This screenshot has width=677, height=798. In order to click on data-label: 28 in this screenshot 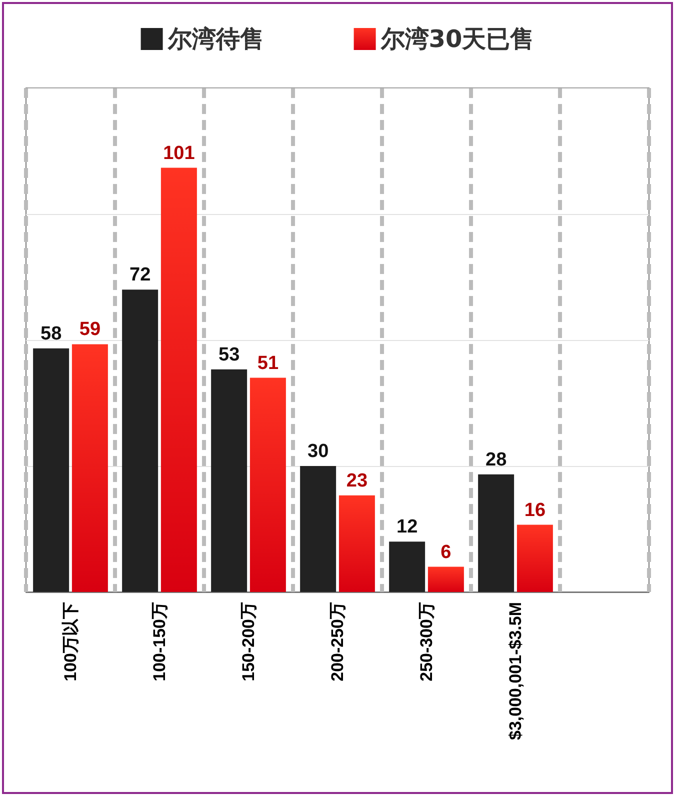, I will do `click(496, 459)`.